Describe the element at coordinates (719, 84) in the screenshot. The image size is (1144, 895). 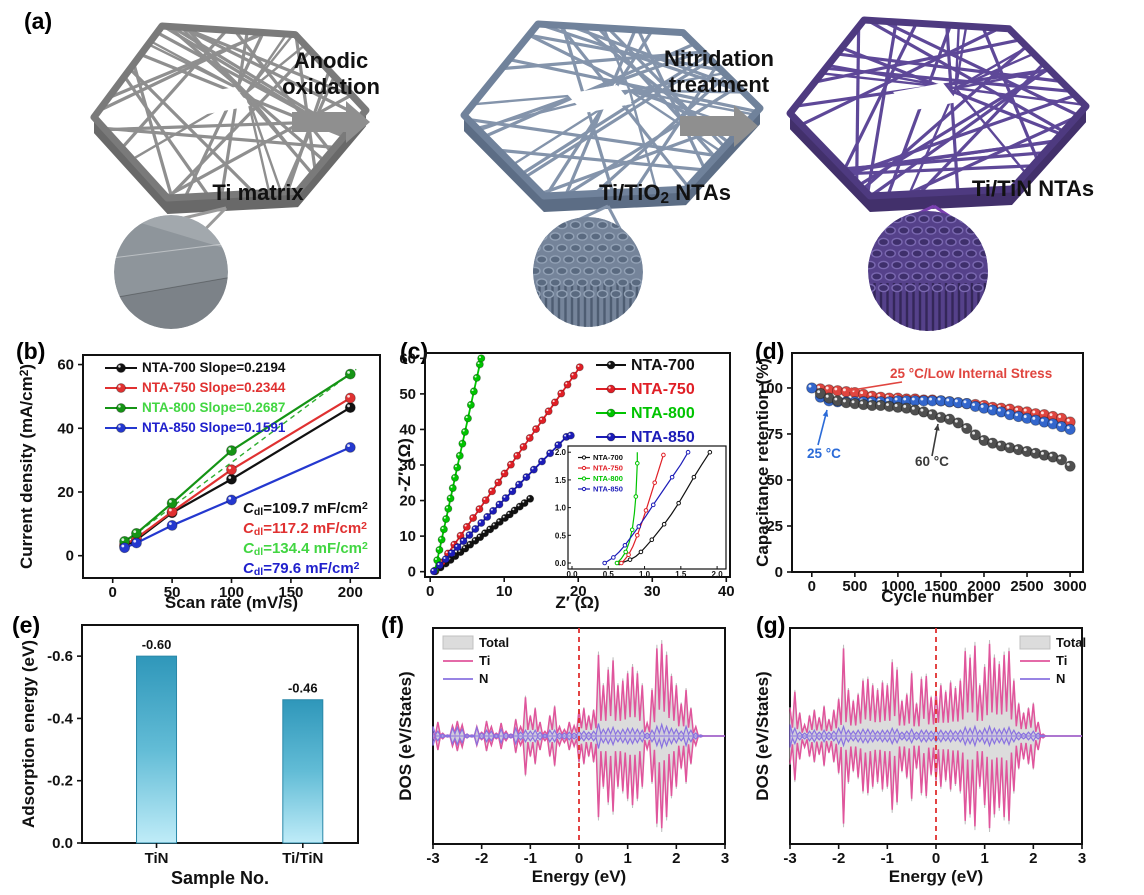
I see `svg-text: treatment` at that location.